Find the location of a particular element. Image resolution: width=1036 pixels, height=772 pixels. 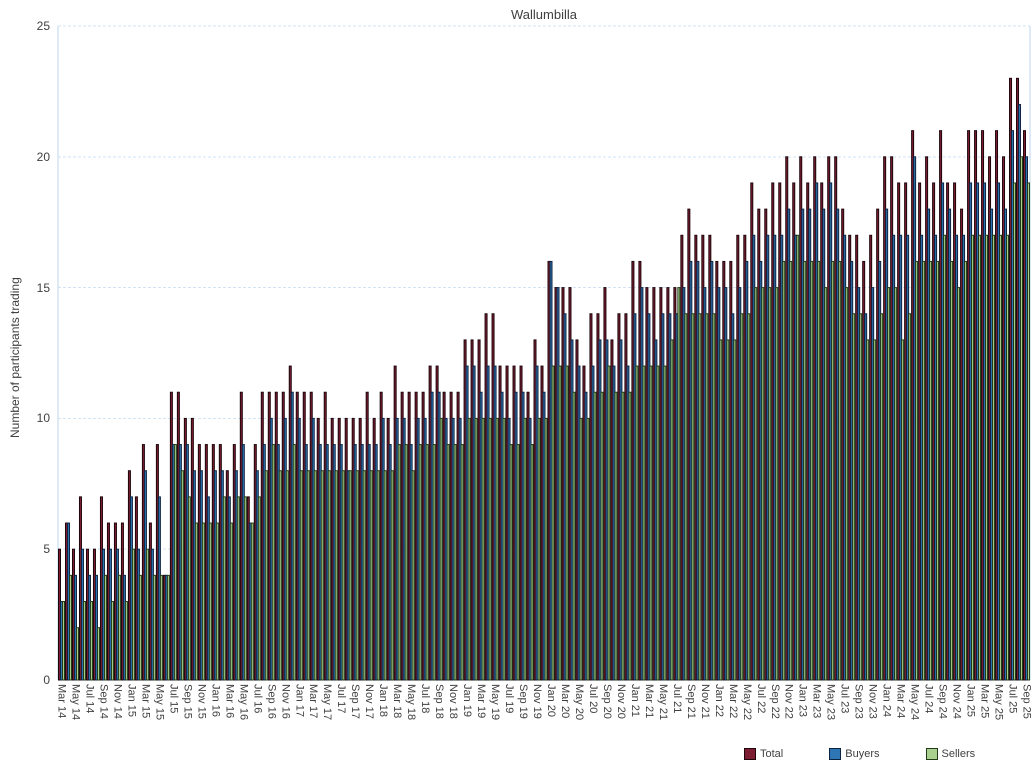

x-tick-label: Sep 25 is located at coordinates (1026, 701).